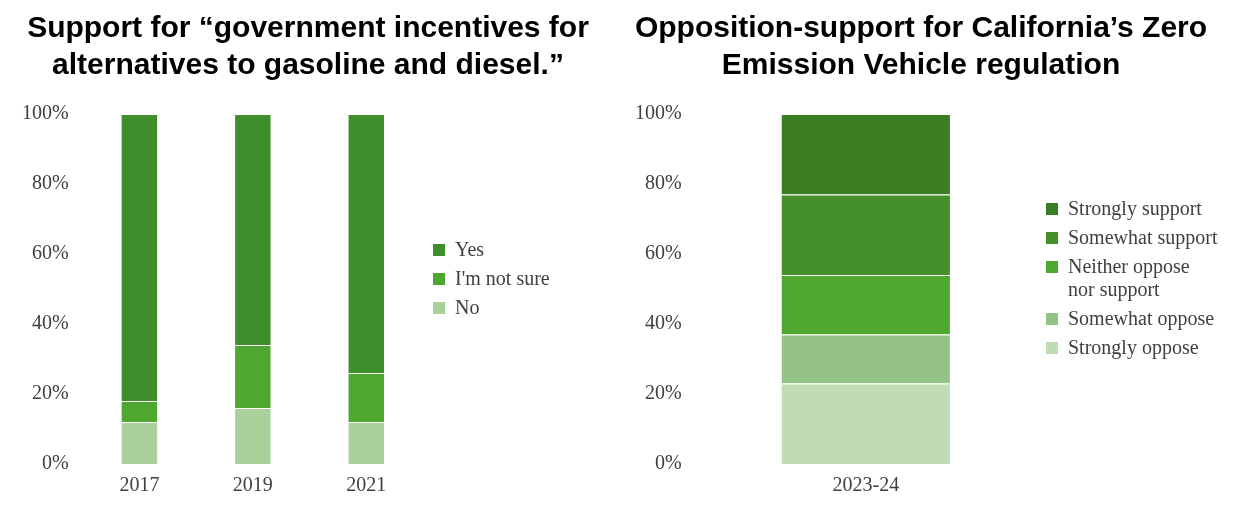 The image size is (1239, 517). Describe the element at coordinates (252, 484) in the screenshot. I see `x-tick-label: 2019` at that location.